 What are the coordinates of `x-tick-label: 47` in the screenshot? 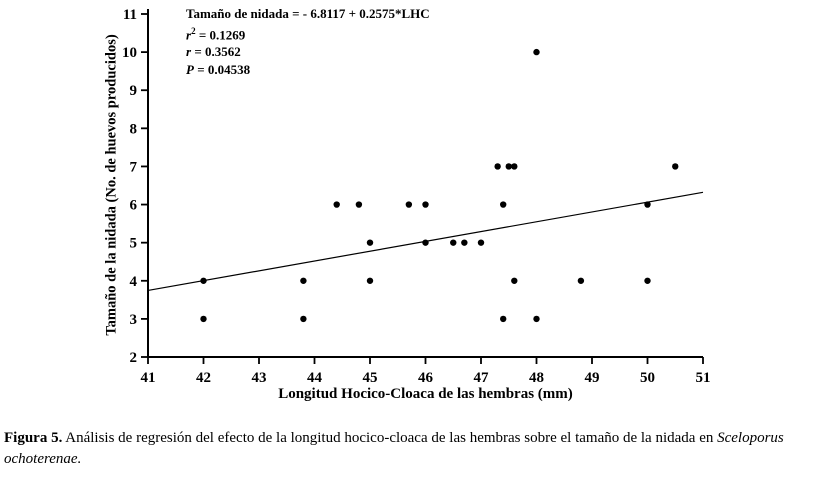 It's located at (482, 378).